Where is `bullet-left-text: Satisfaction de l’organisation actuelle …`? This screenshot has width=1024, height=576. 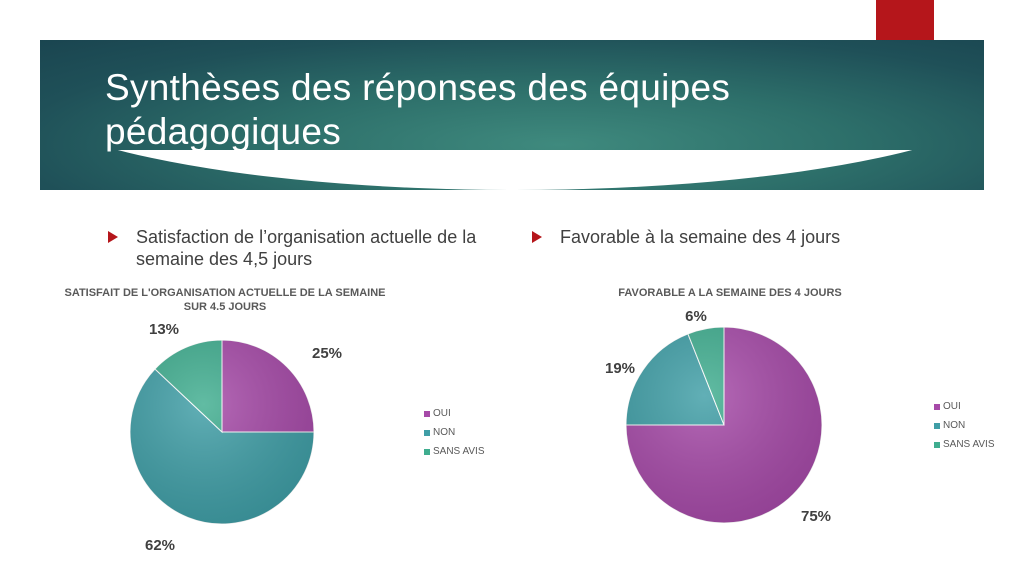 bullet-left-text: Satisfaction de l’organisation actuelle … is located at coordinates (306, 248).